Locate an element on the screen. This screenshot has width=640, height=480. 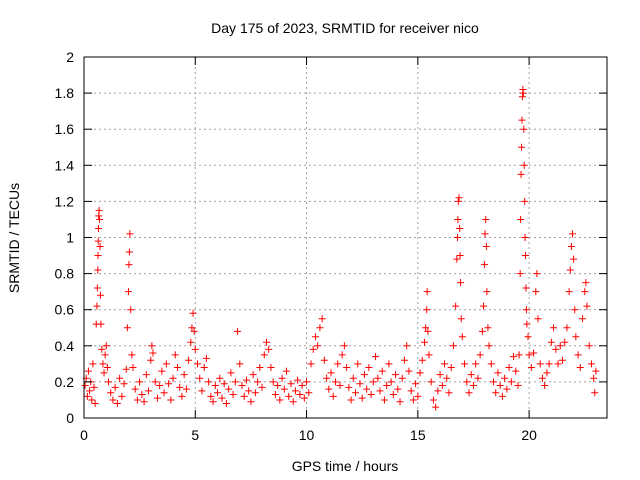
y-tick-label: 1.4 is located at coordinates (65, 165).